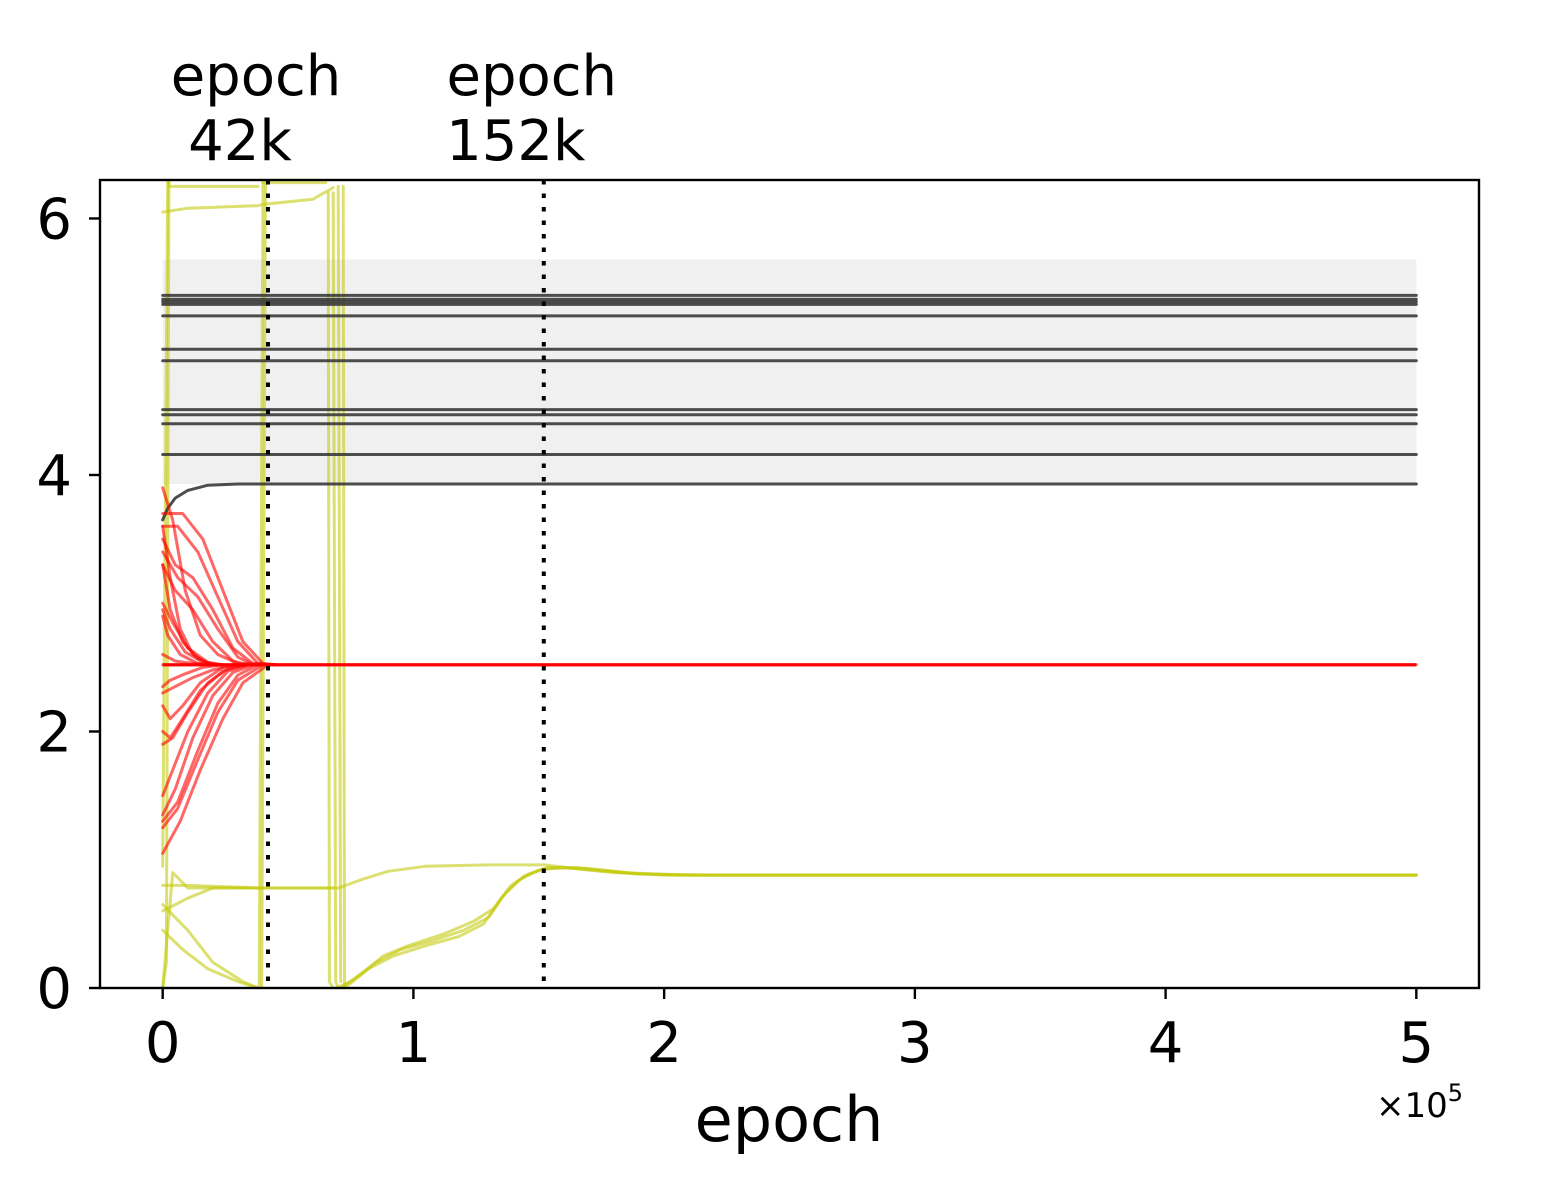 Image resolution: width=1552 pixels, height=1200 pixels. What do you see at coordinates (1455, 1093) in the screenshot?
I see `x-axis-multiplier-exponent: 5` at bounding box center [1455, 1093].